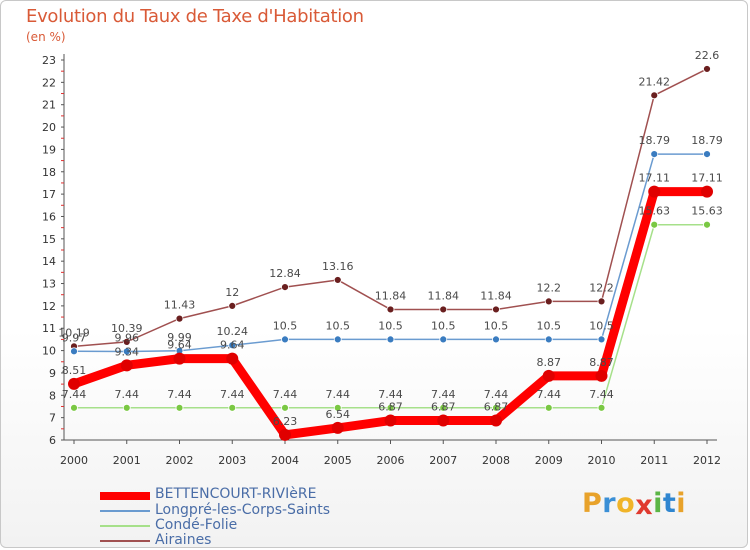  What do you see at coordinates (233, 331) in the screenshot?
I see `data-label: 10.24` at bounding box center [233, 331].